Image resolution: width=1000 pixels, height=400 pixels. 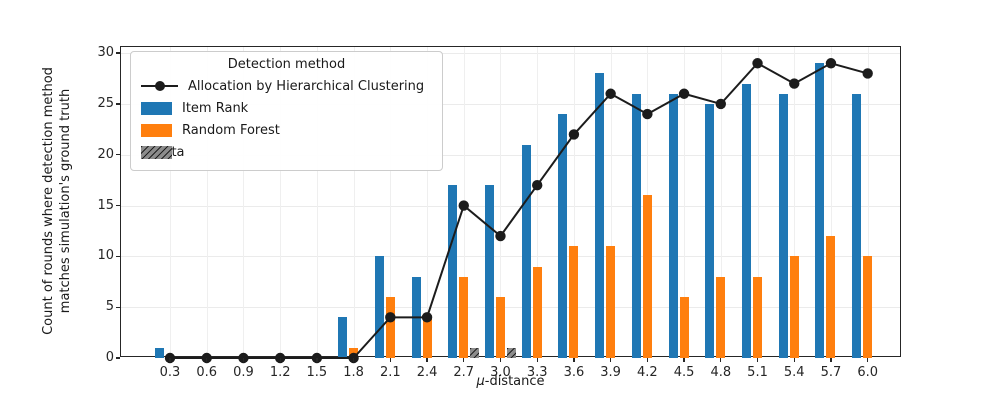 I want to click on x-tick-label: 3.0, so click(x=500, y=372).